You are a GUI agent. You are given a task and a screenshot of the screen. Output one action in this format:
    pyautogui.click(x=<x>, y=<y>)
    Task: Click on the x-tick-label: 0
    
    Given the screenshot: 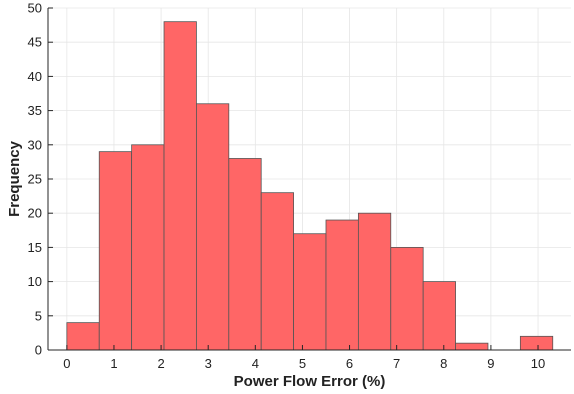 What is the action you would take?
    pyautogui.click(x=66, y=363)
    